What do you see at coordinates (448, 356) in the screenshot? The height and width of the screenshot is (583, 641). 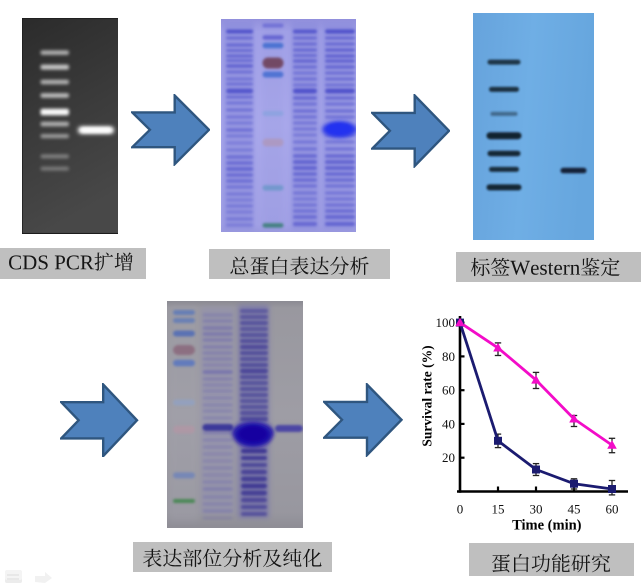 I see `svg-text: 80` at bounding box center [448, 356].